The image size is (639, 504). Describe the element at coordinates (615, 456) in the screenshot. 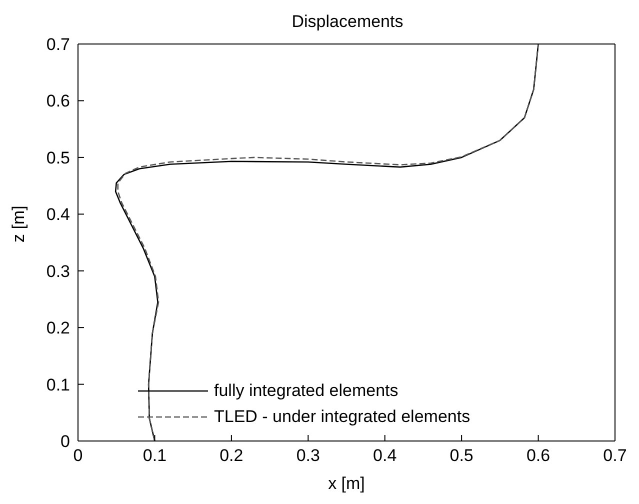

I see `x-tick-label: 0.7` at that location.